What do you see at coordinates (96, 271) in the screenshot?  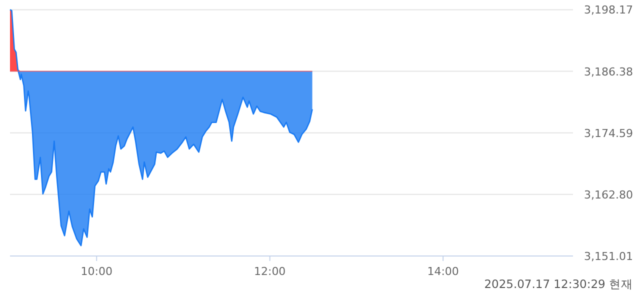 I see `x-tick-label: 10:00` at bounding box center [96, 271].